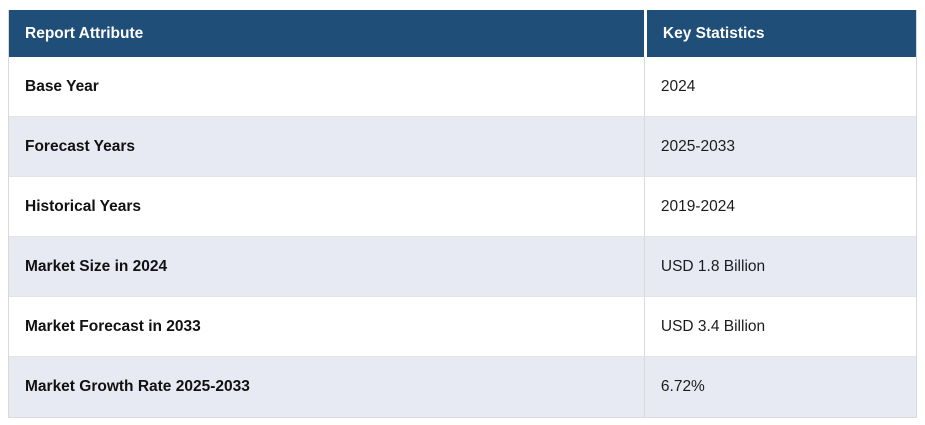 The height and width of the screenshot is (425, 925). I want to click on row-attribute-label: Historical Years, so click(83, 206).